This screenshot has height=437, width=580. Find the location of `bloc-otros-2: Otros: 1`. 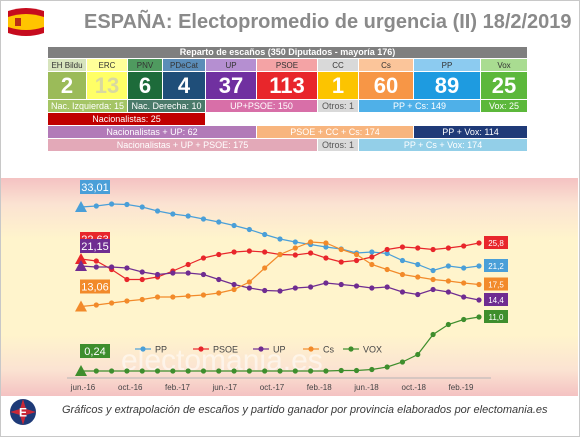

bloc-otros-2: Otros: 1 is located at coordinates (338, 145).